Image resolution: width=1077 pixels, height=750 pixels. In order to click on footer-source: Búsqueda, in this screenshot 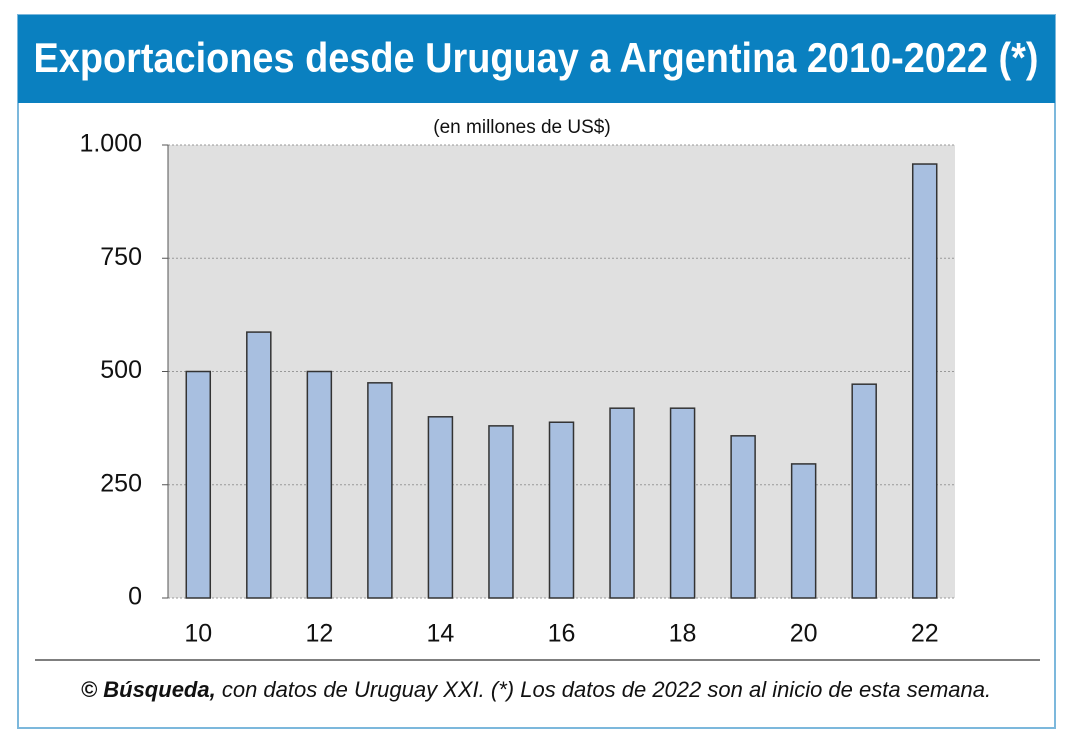, I will do `click(159, 689)`.